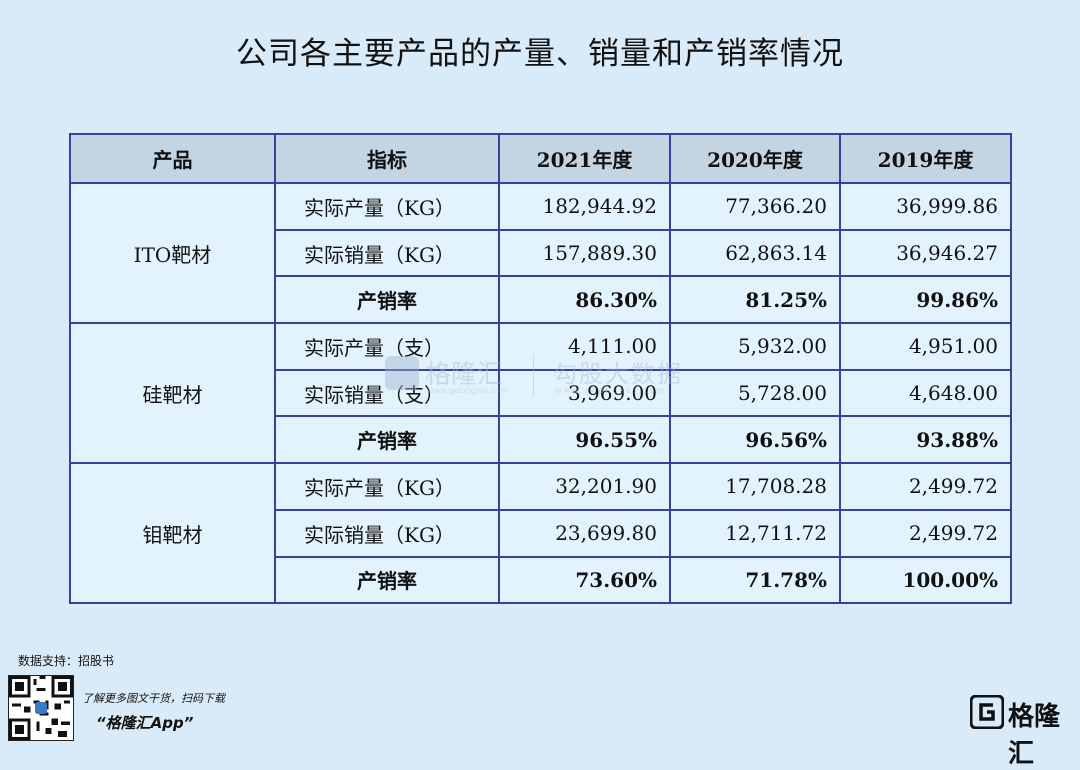  I want to click on data-source-note: 数据支持：招股书, so click(66, 661).